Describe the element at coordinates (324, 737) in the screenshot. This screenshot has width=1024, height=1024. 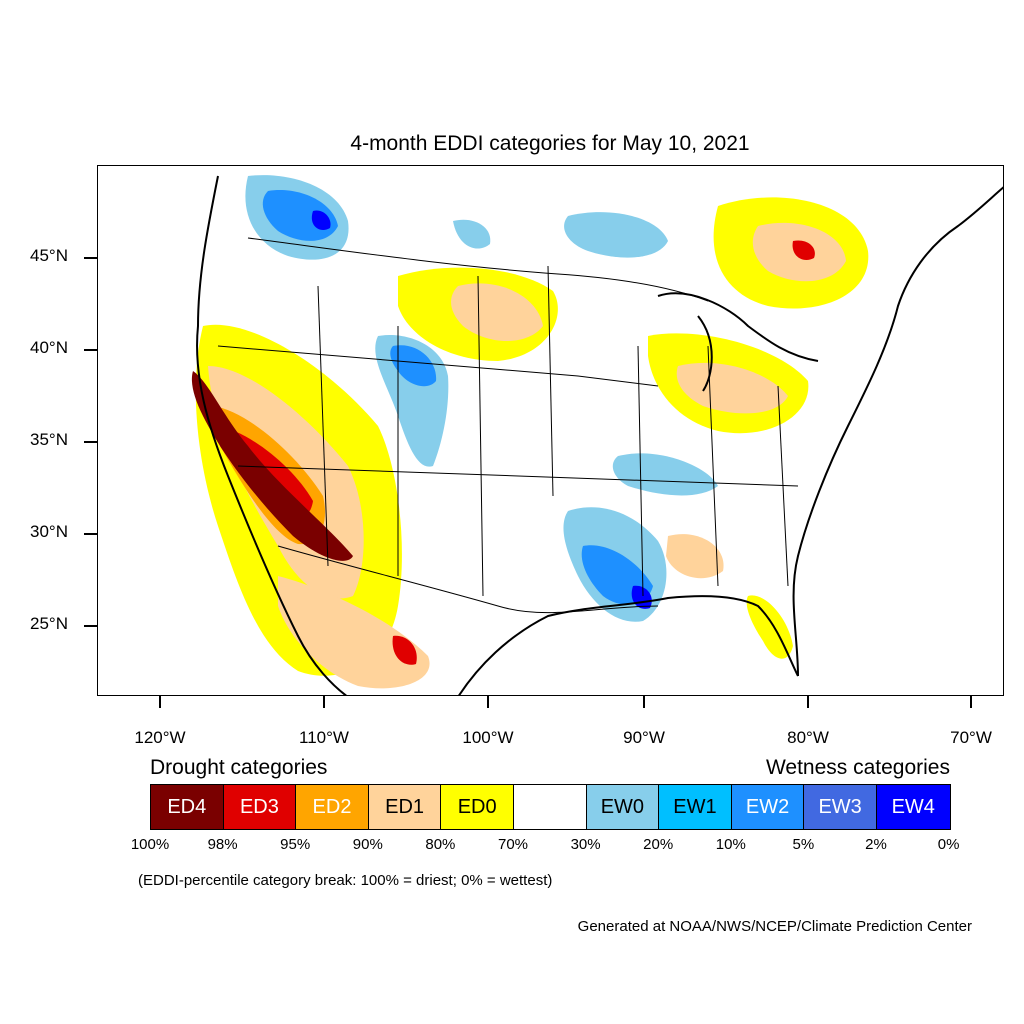
I see `lon-label-110: 110°W` at that location.